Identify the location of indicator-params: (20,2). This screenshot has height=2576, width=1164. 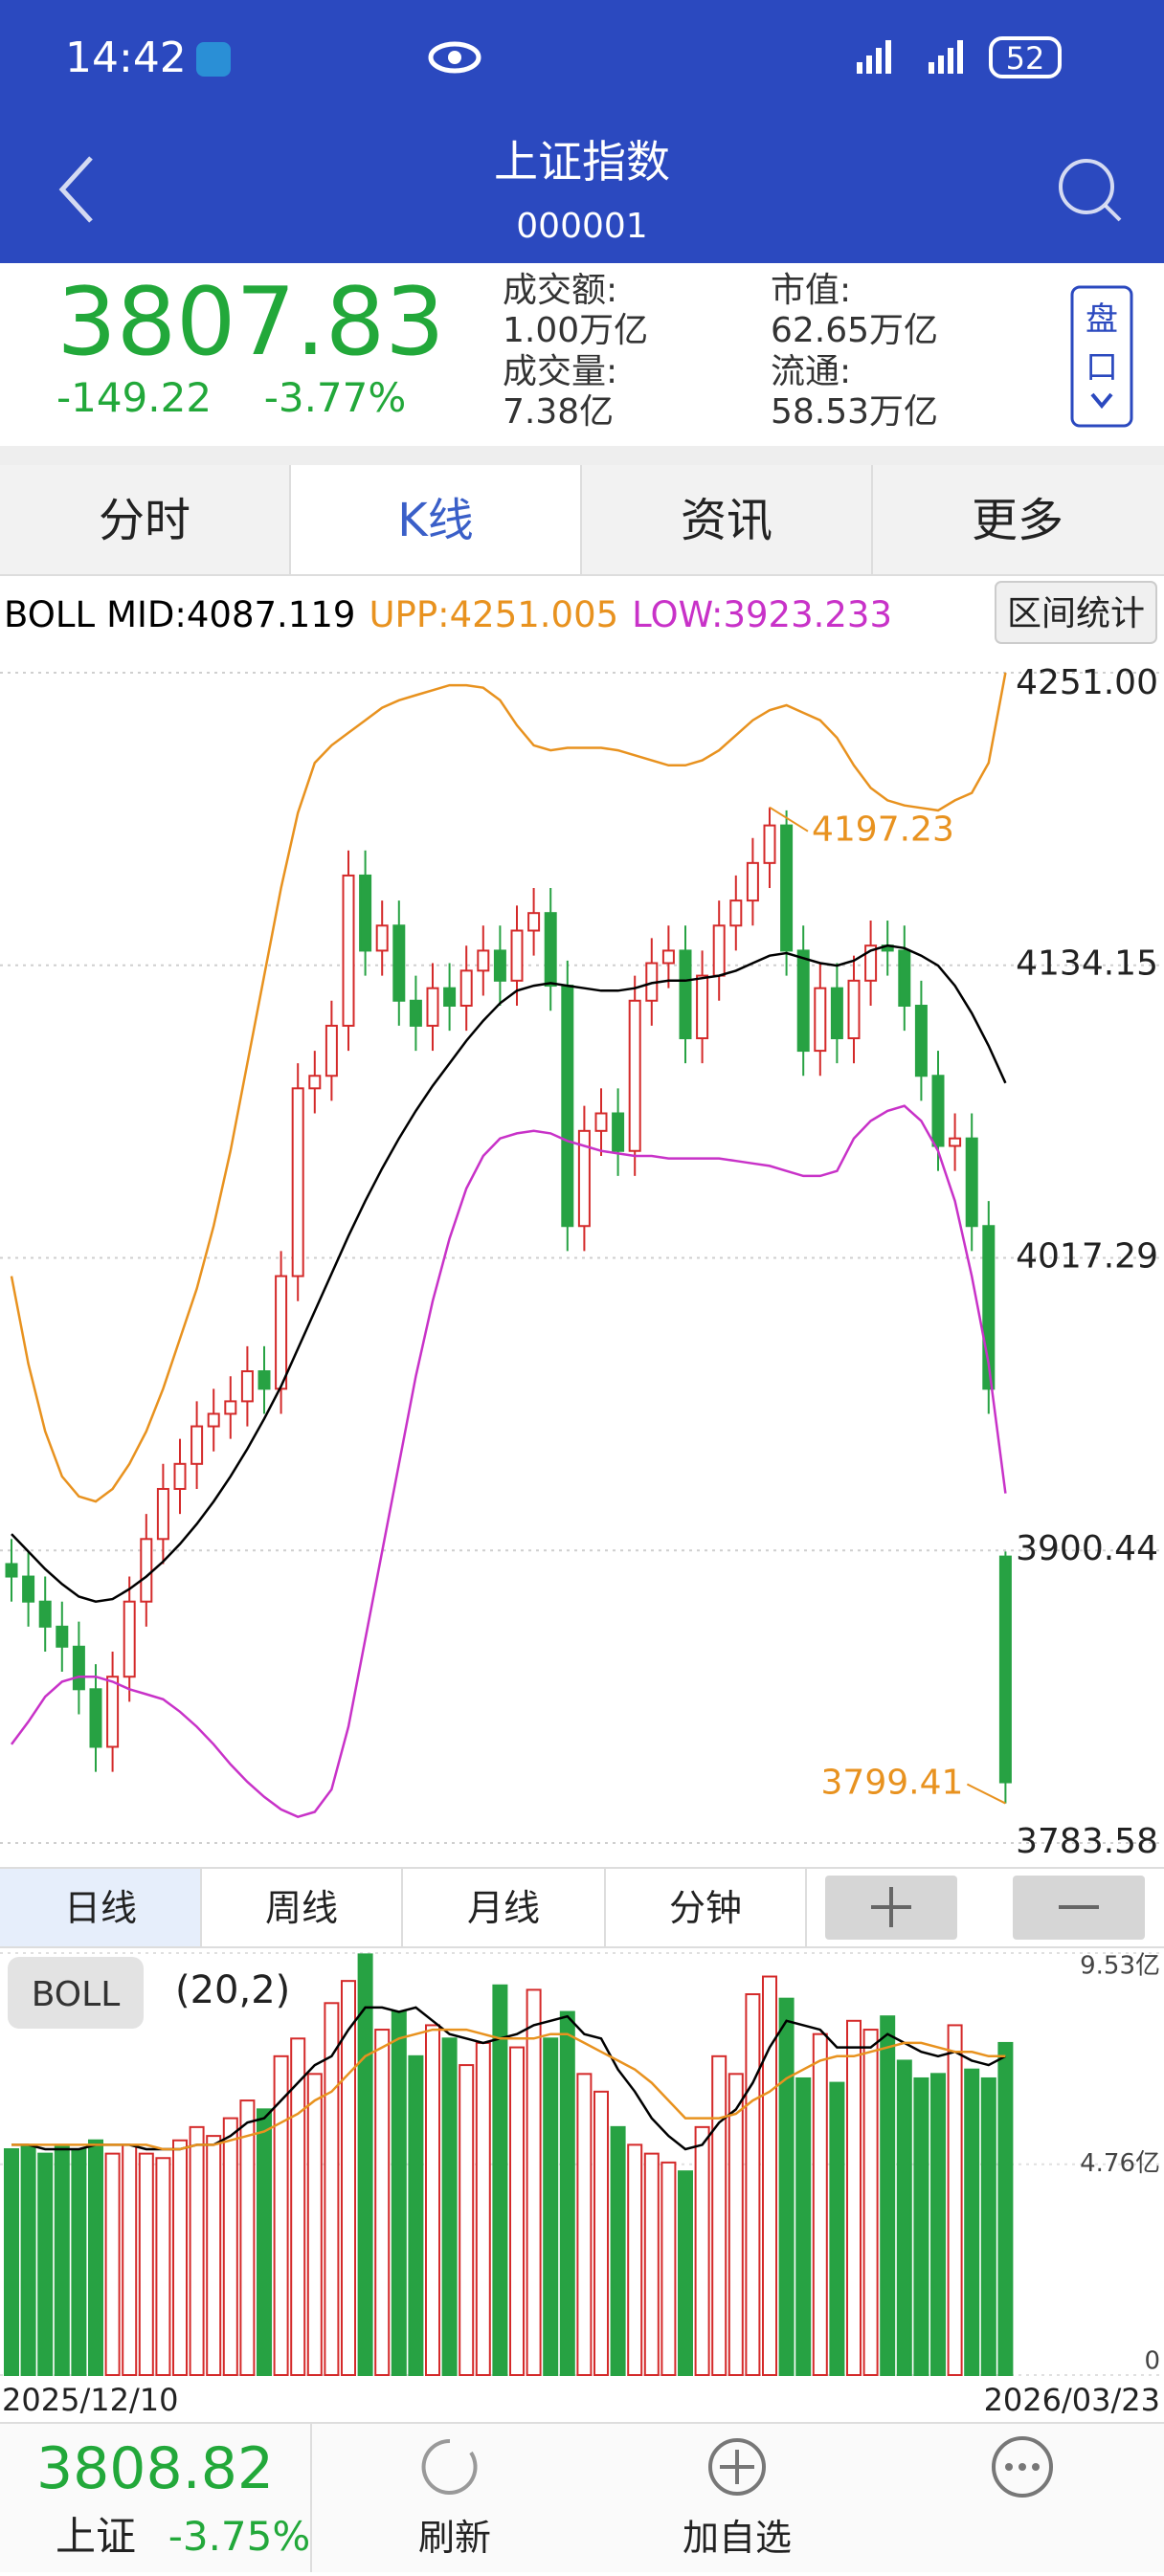
(233, 1990).